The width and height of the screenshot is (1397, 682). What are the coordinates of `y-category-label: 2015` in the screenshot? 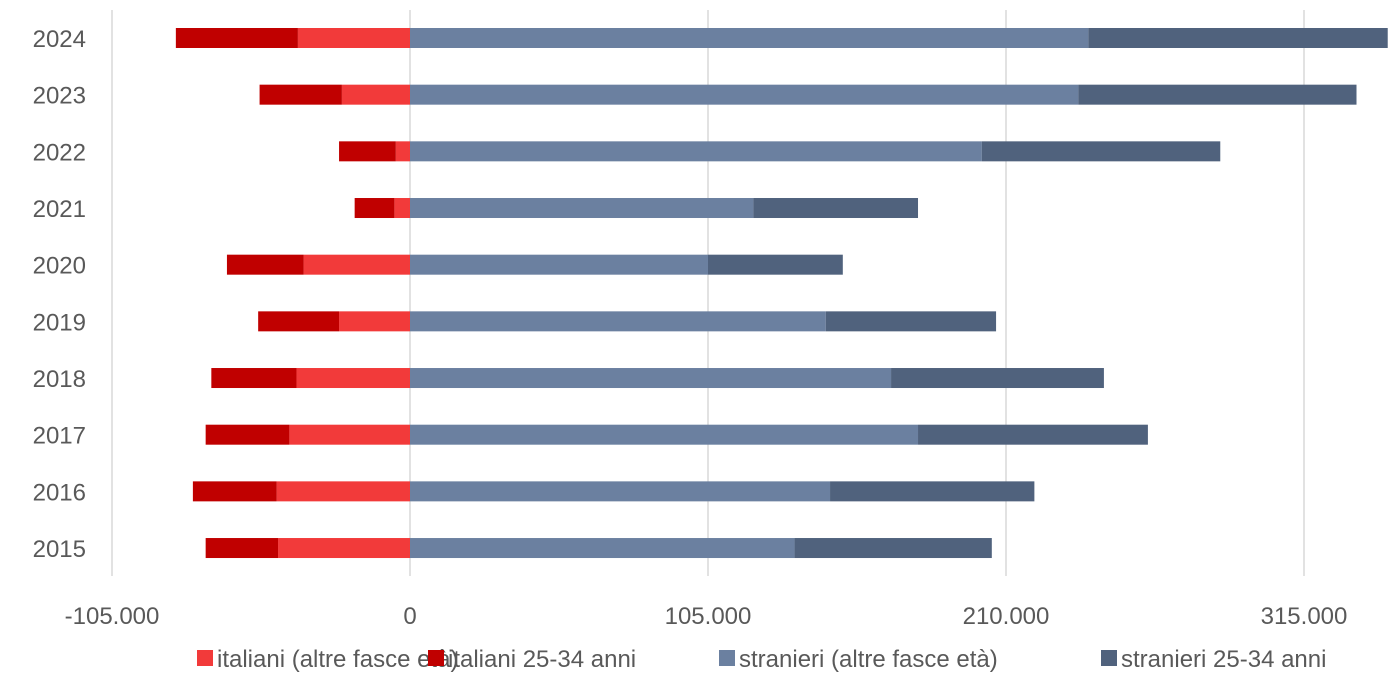 It's located at (59, 549).